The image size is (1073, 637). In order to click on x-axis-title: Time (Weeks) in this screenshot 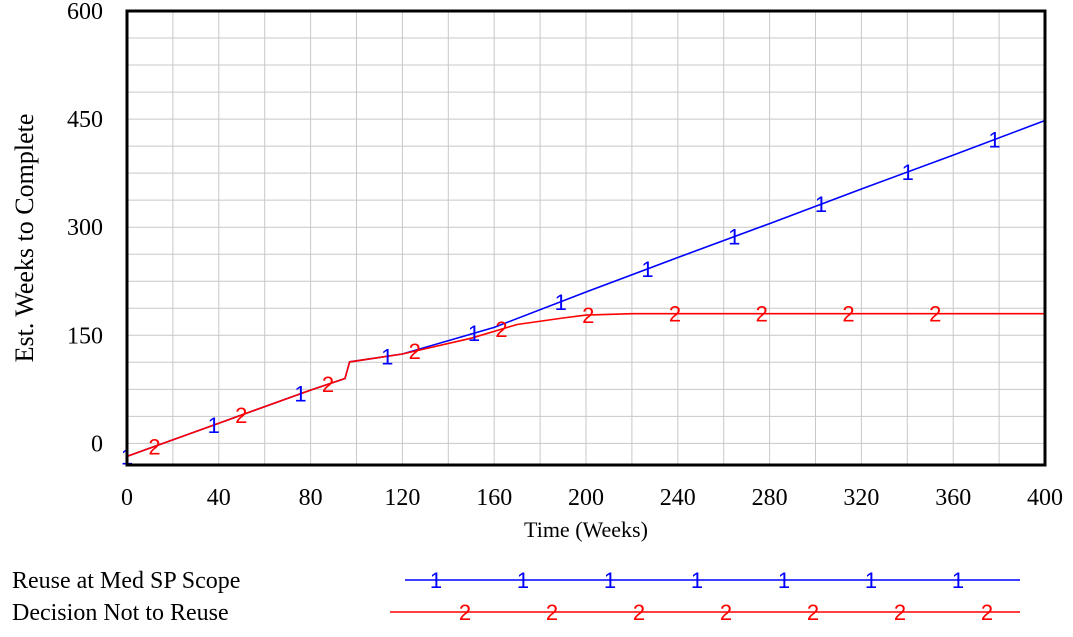, I will do `click(586, 529)`.